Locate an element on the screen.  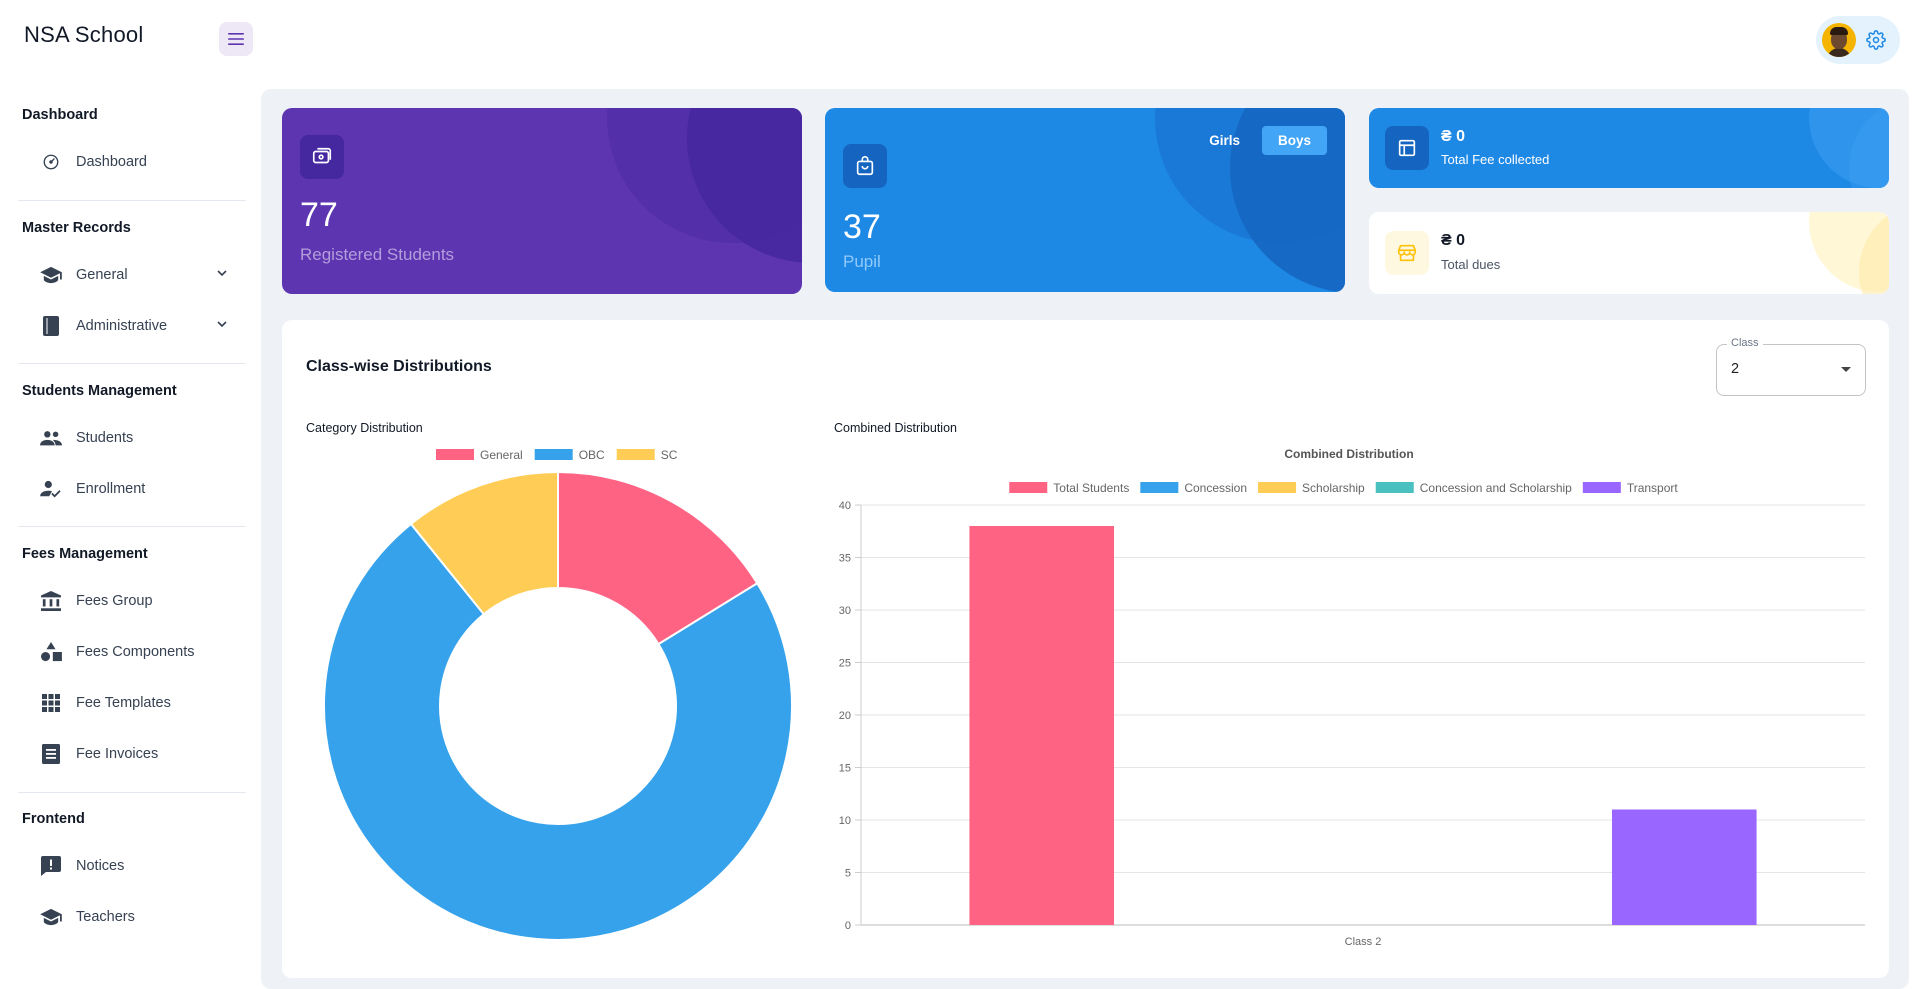
sidebar-item-label: Fees Group is located at coordinates (114, 601).